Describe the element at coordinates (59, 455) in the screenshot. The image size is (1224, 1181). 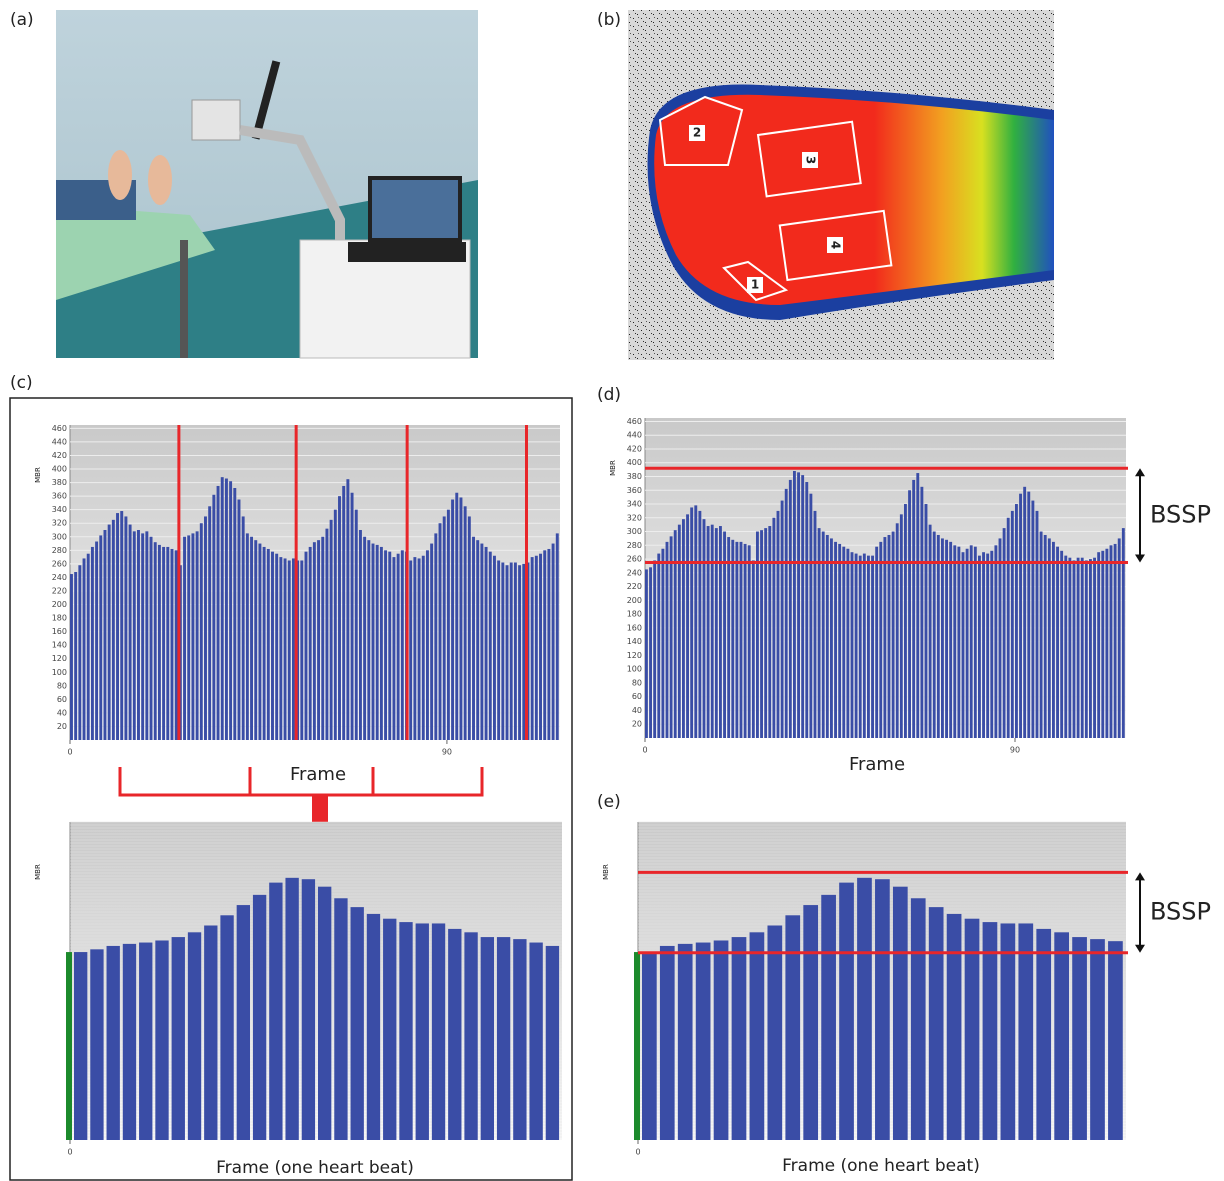
I see `y-tick-label: 420` at that location.